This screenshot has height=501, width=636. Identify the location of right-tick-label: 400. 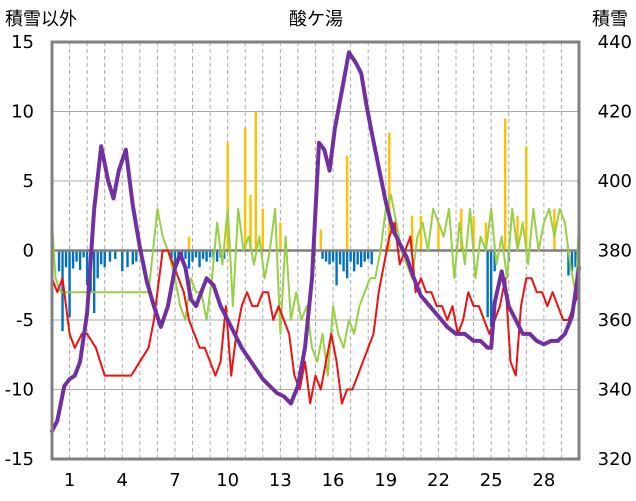
(615, 181).